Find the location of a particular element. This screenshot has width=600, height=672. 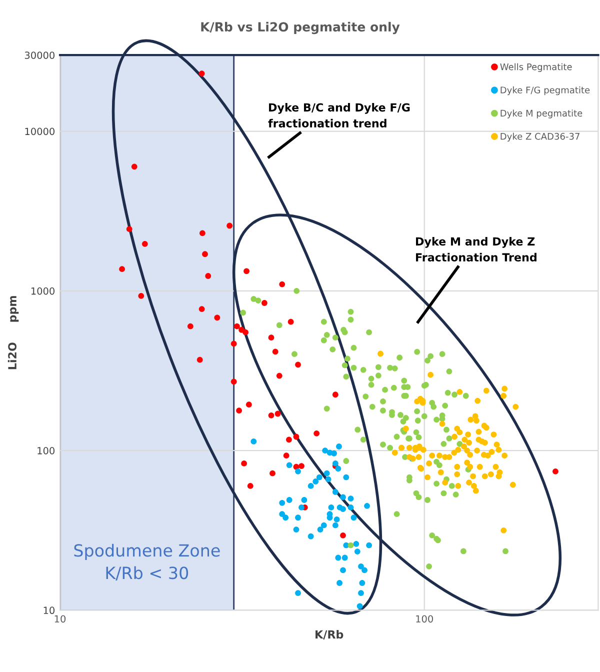

annotation: Dyke B/C and Dyke F/G fractionation trend is located at coordinates (339, 115).